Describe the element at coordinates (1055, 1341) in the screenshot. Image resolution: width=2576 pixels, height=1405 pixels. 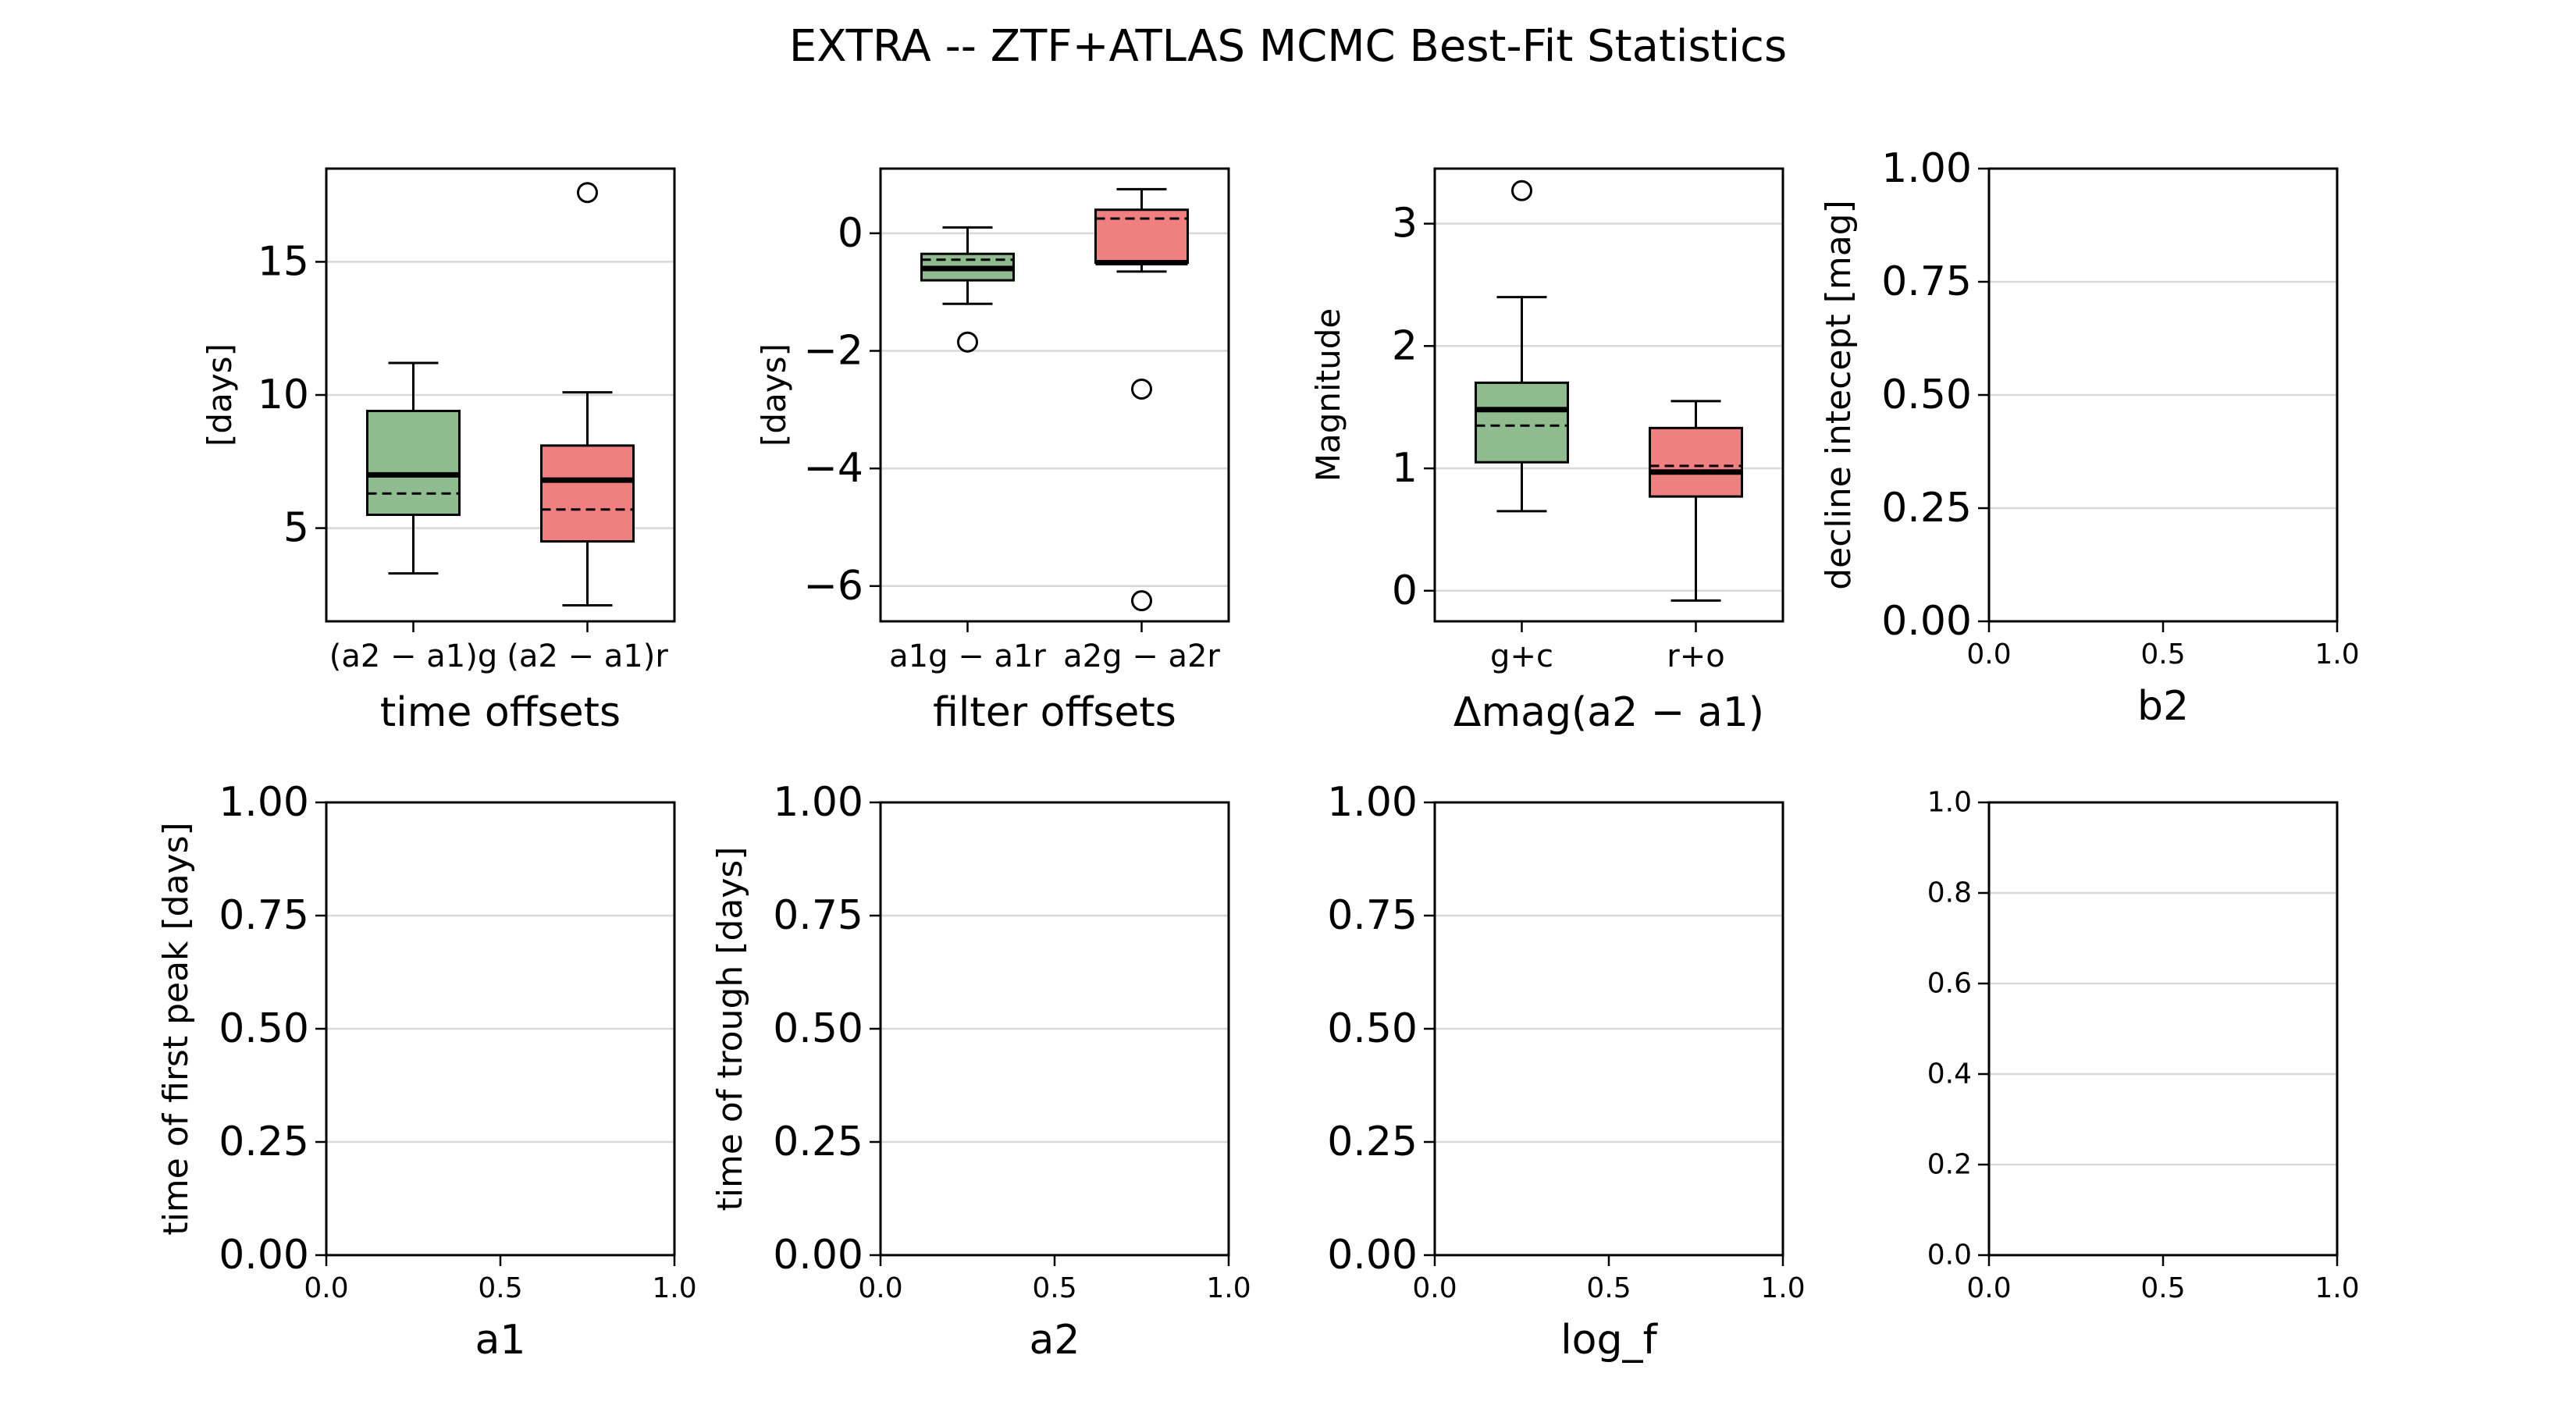
I see `x-axis-label: a2` at that location.